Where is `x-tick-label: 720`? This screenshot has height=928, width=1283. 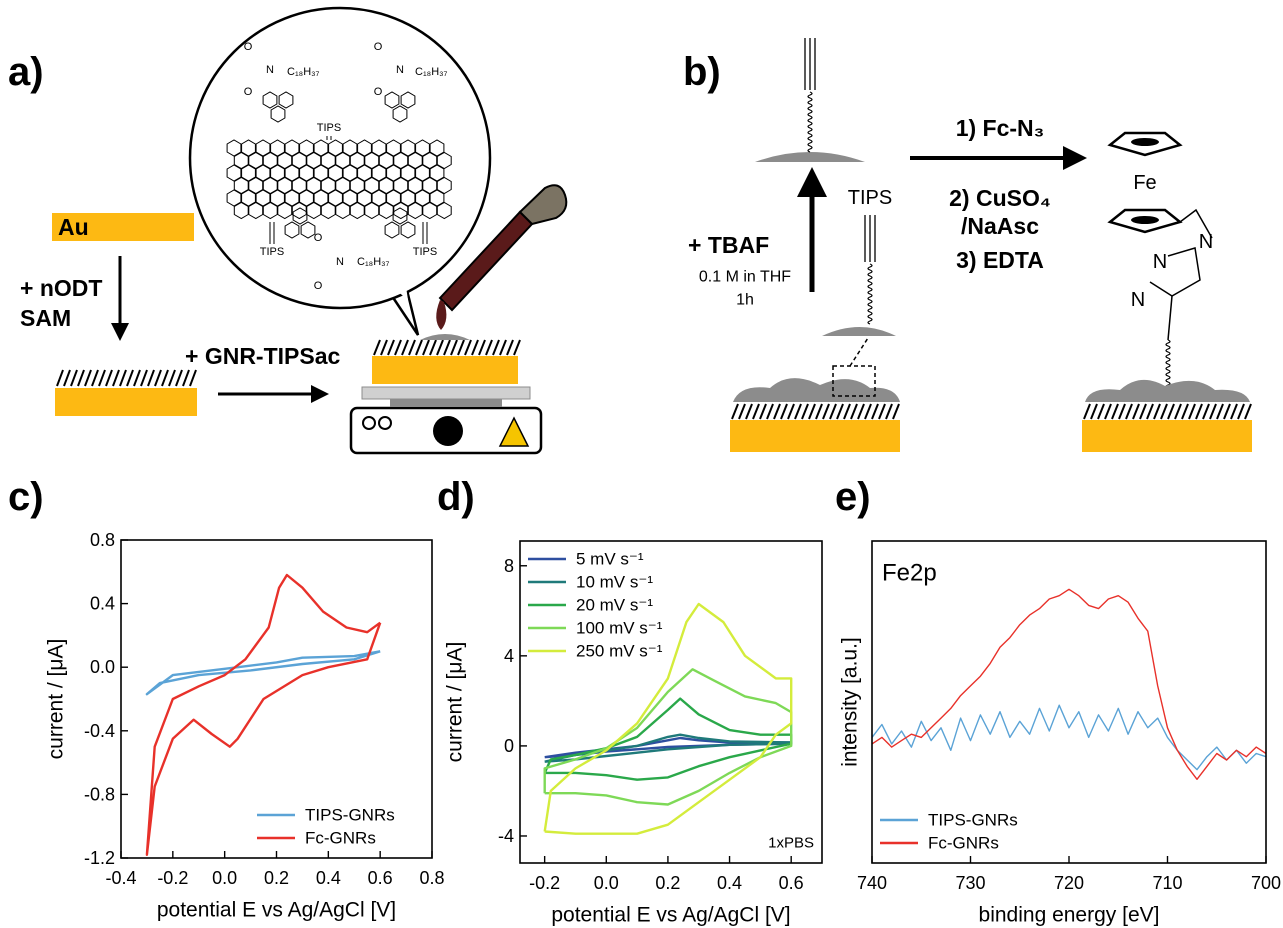 x-tick-label: 720 is located at coordinates (1069, 883).